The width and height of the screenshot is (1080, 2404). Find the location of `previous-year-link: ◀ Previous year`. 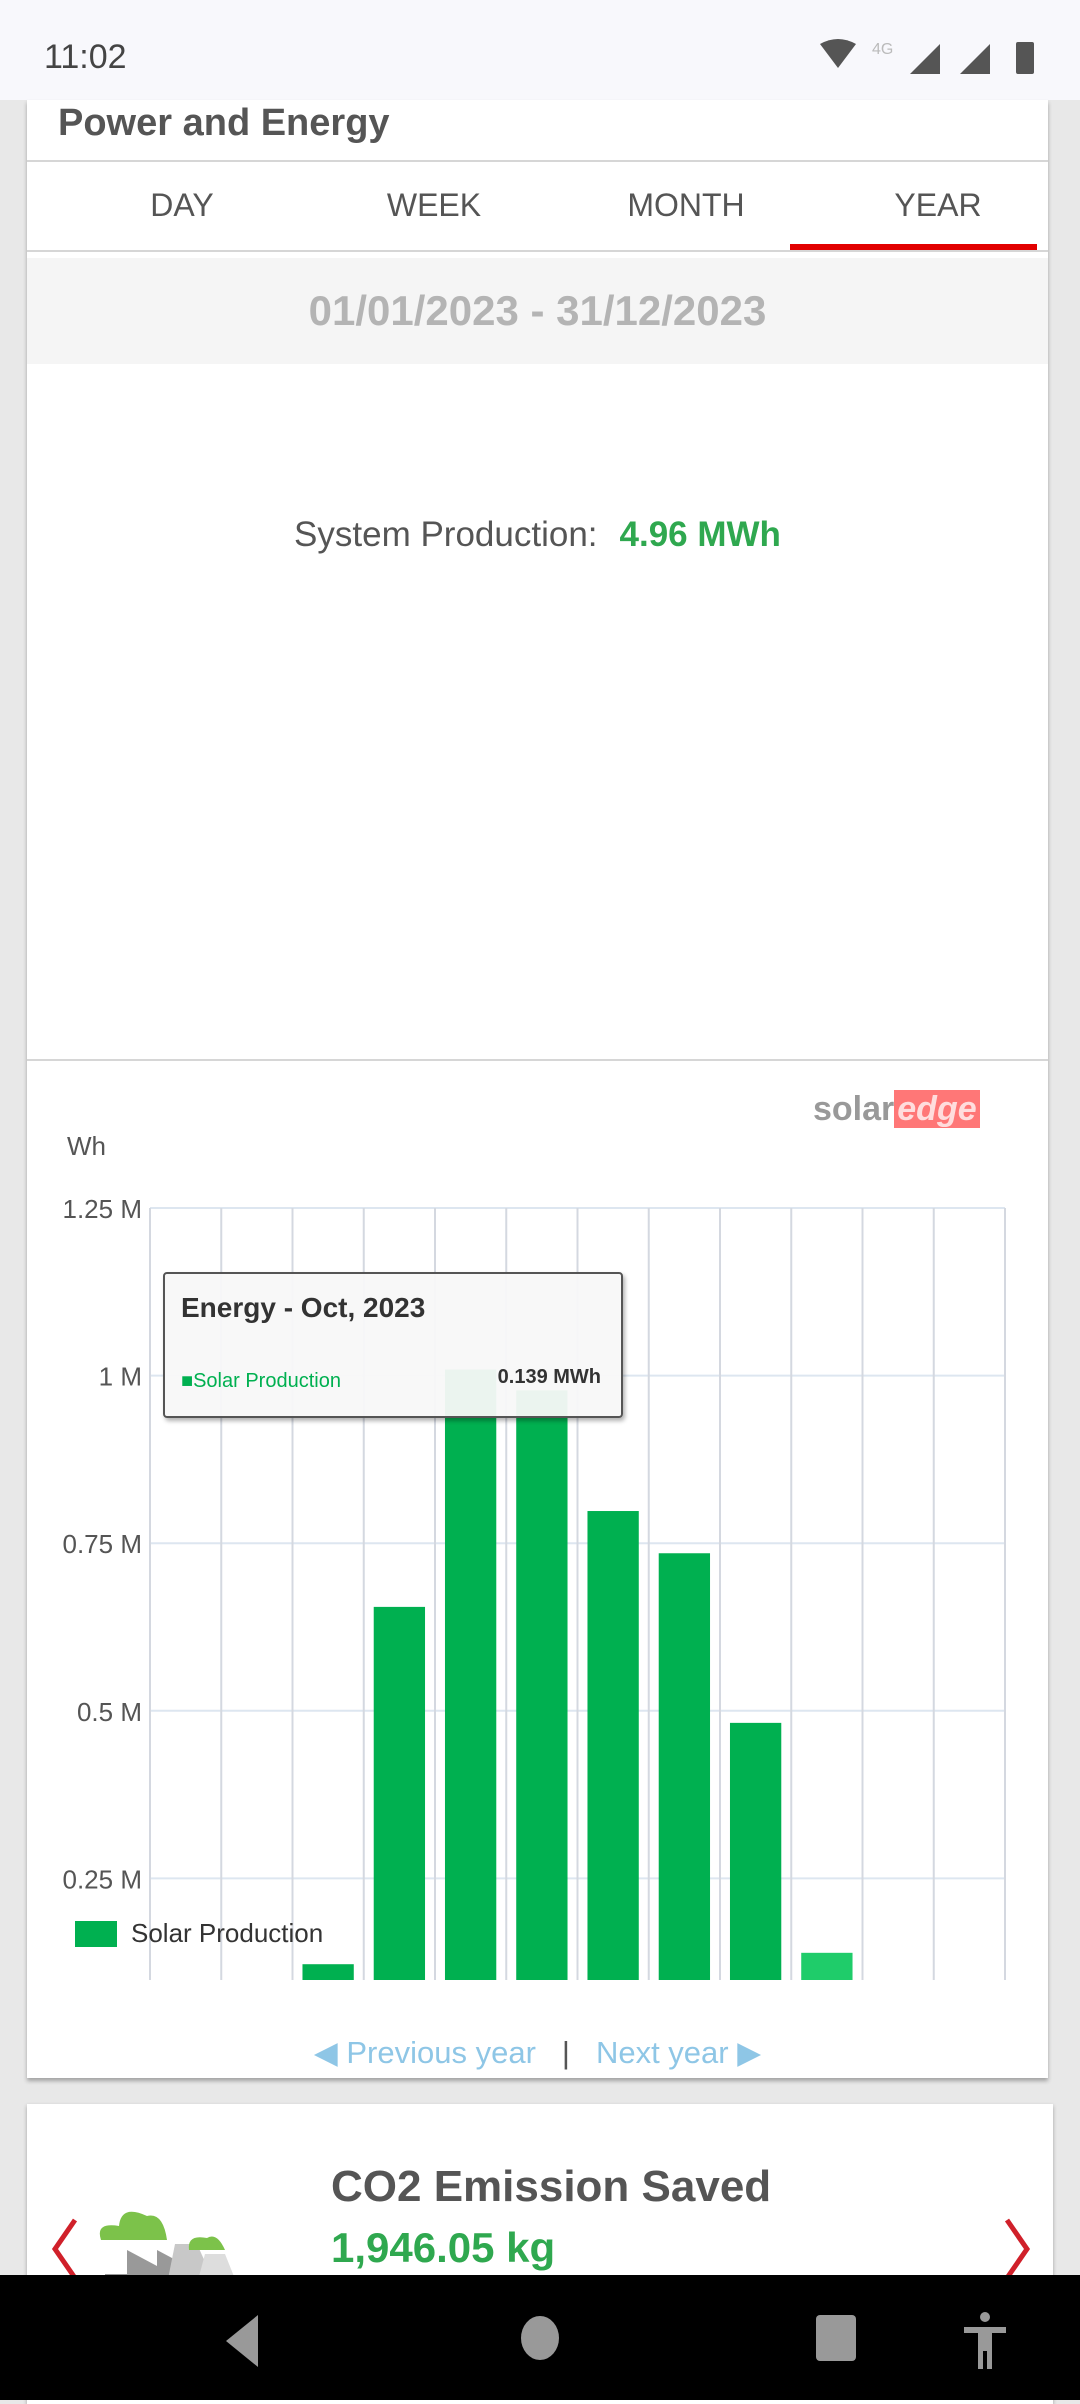

previous-year-link: ◀ Previous year is located at coordinates (424, 2052).